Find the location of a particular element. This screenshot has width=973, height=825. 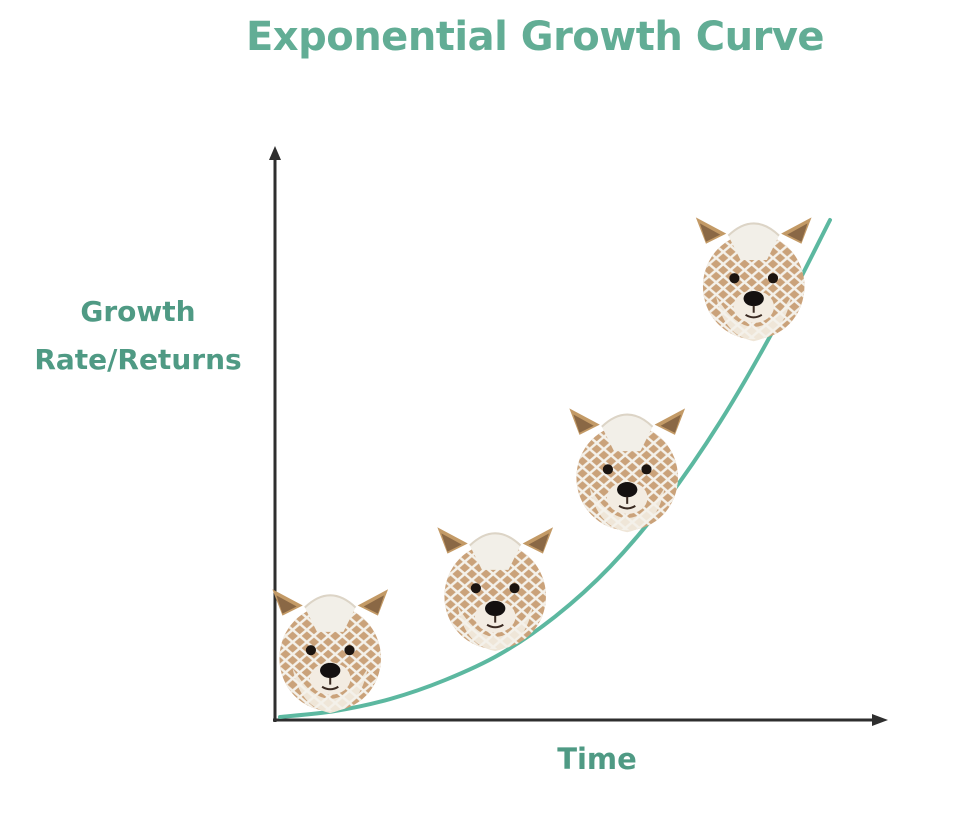

y-axis-arrow-icon is located at coordinates (275, 153).